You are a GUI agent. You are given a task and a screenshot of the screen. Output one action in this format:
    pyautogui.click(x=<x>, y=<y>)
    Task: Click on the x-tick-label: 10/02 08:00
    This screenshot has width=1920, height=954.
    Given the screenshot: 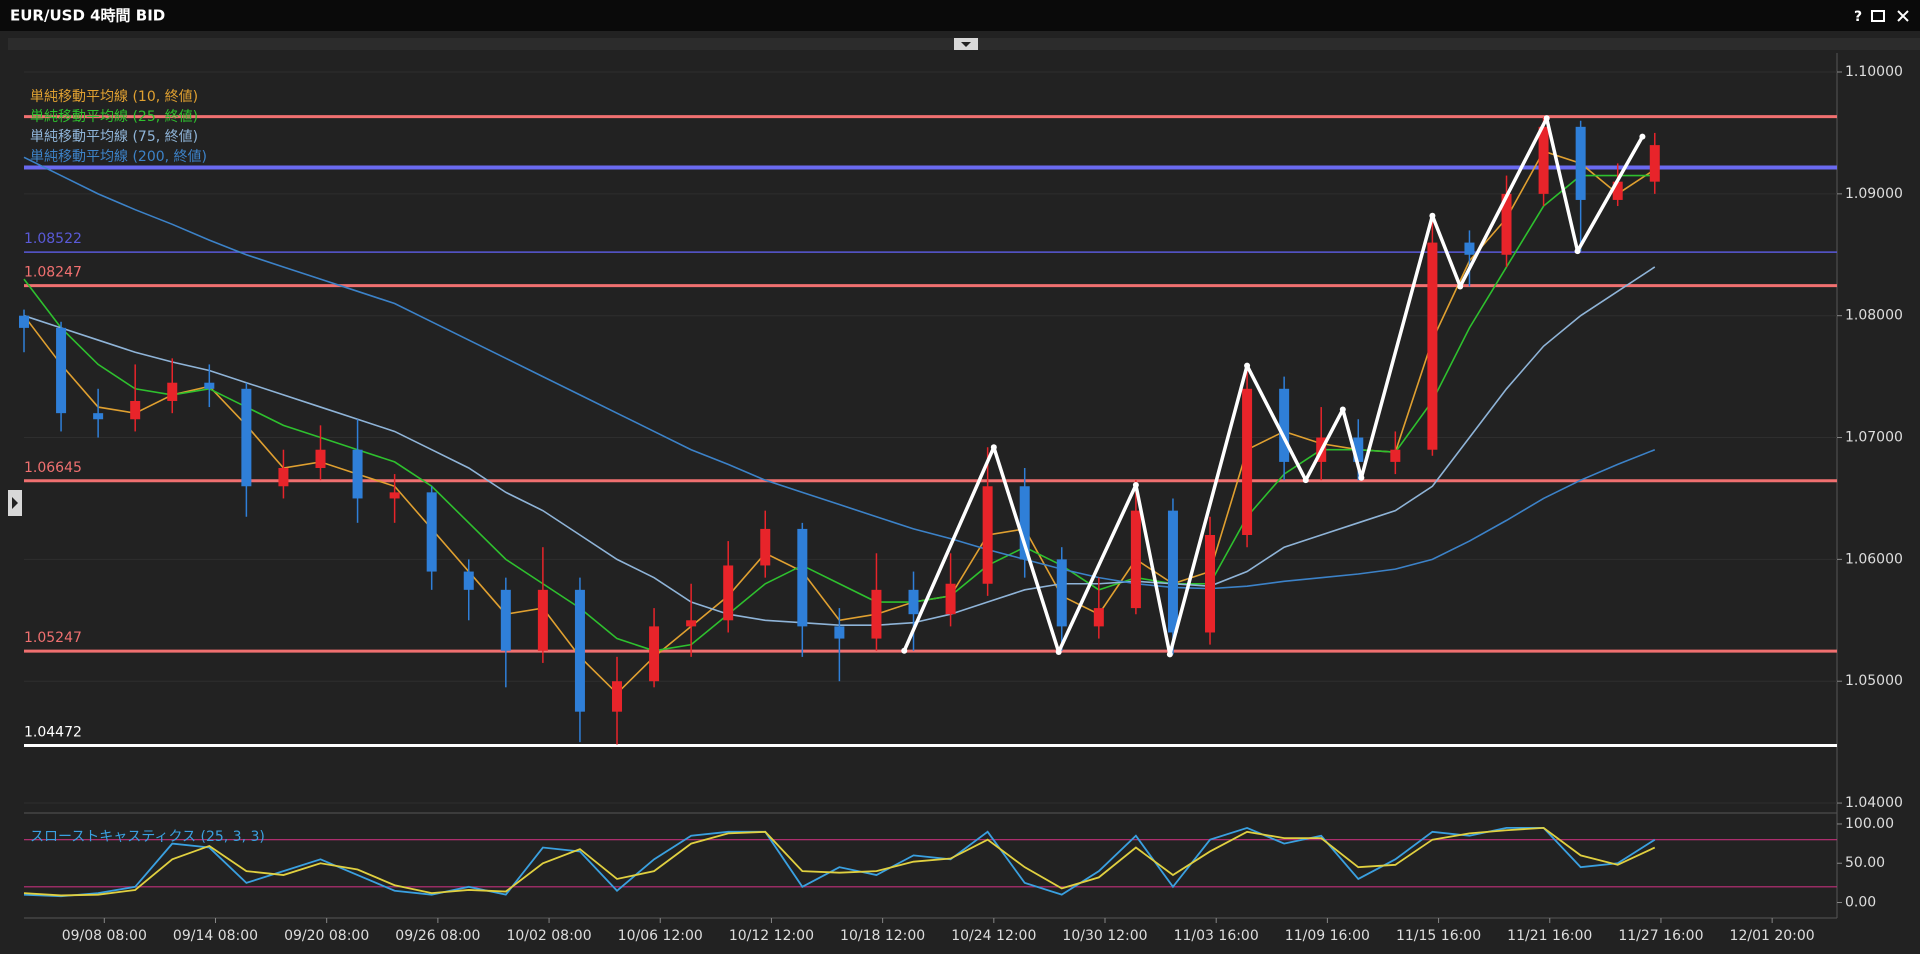 What is the action you would take?
    pyautogui.click(x=548, y=936)
    